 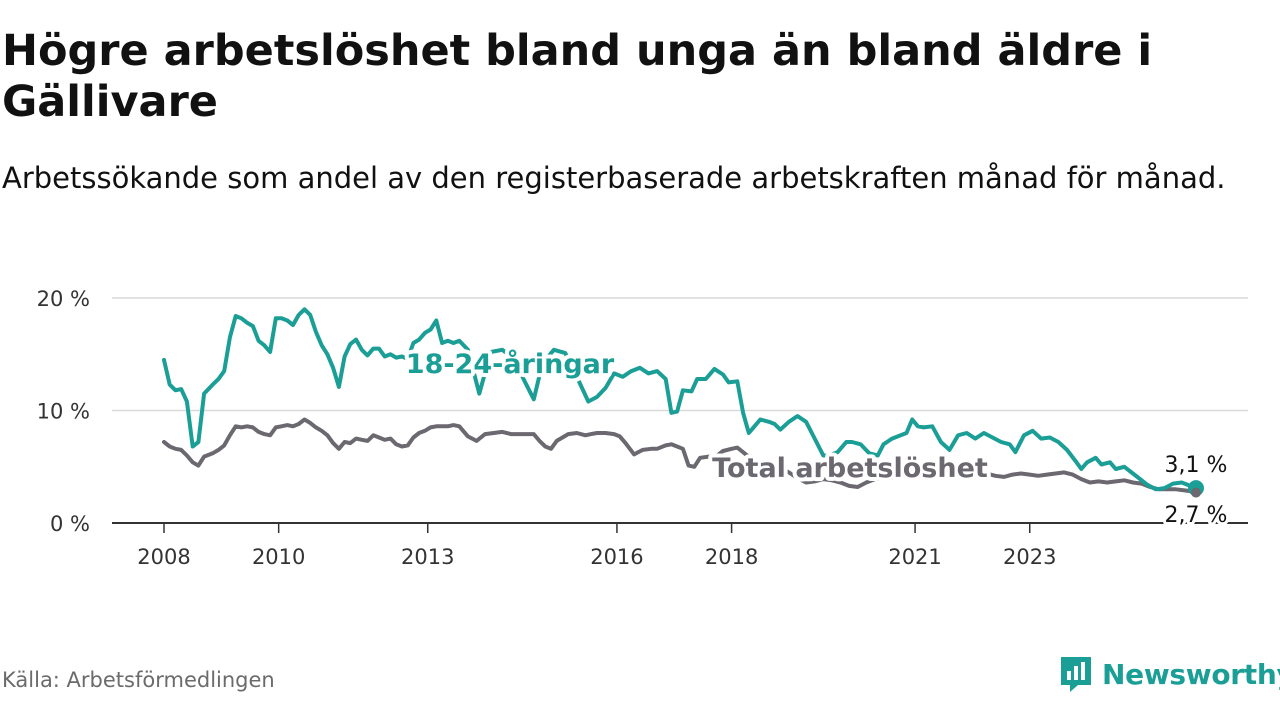 I want to click on end-point-total, so click(x=1196, y=492).